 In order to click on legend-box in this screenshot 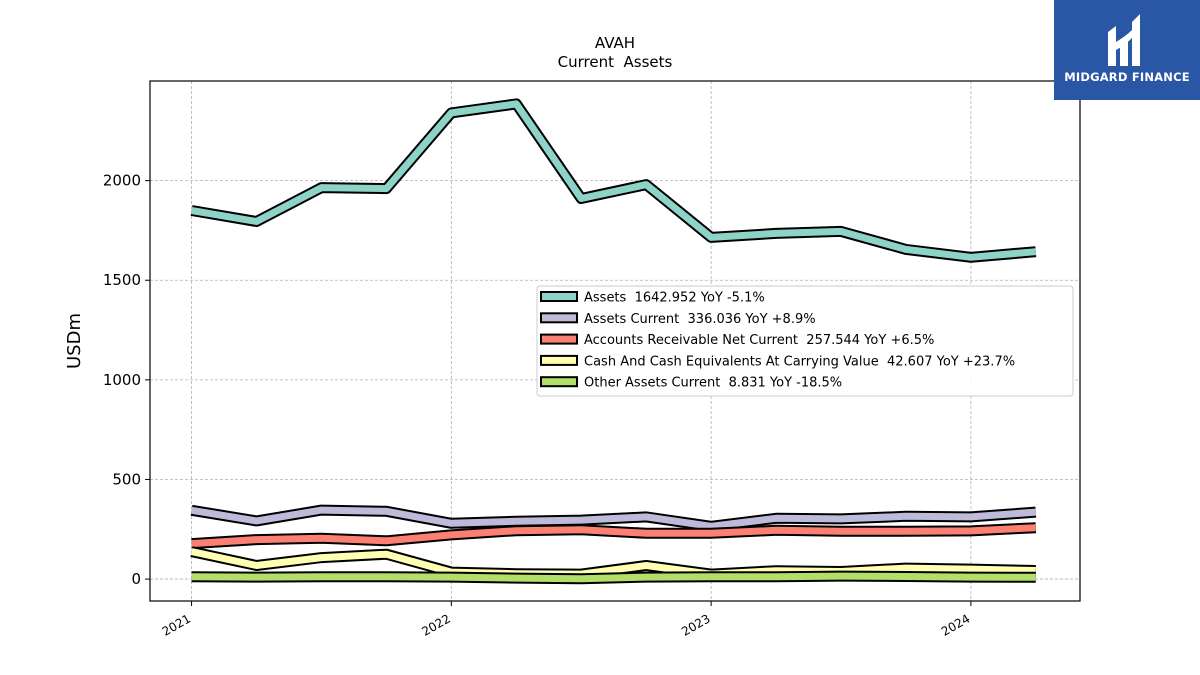, I will do `click(805, 341)`.